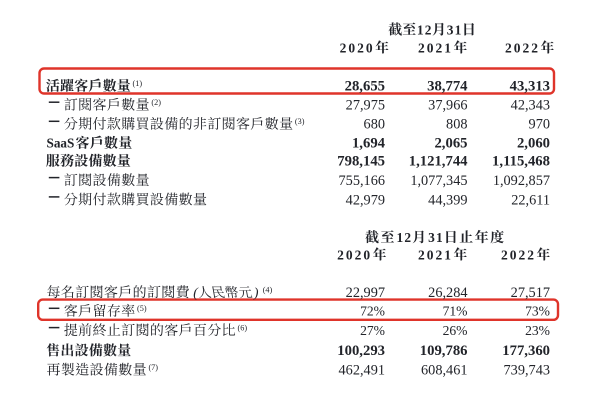  Describe the element at coordinates (537, 311) in the screenshot. I see `svg-text: 73%` at that location.